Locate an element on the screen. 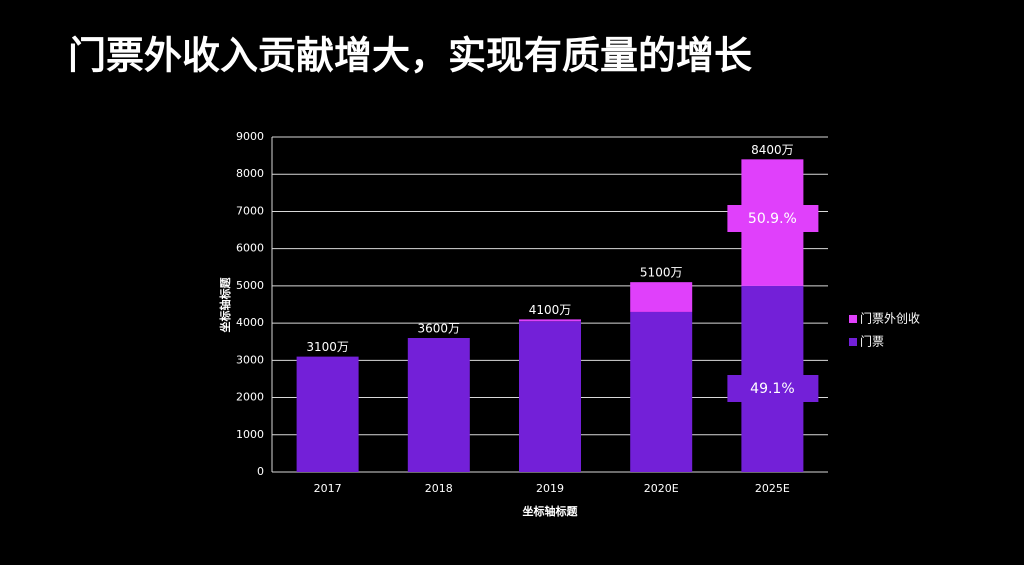  y-tick-label: 8000 is located at coordinates (250, 173).